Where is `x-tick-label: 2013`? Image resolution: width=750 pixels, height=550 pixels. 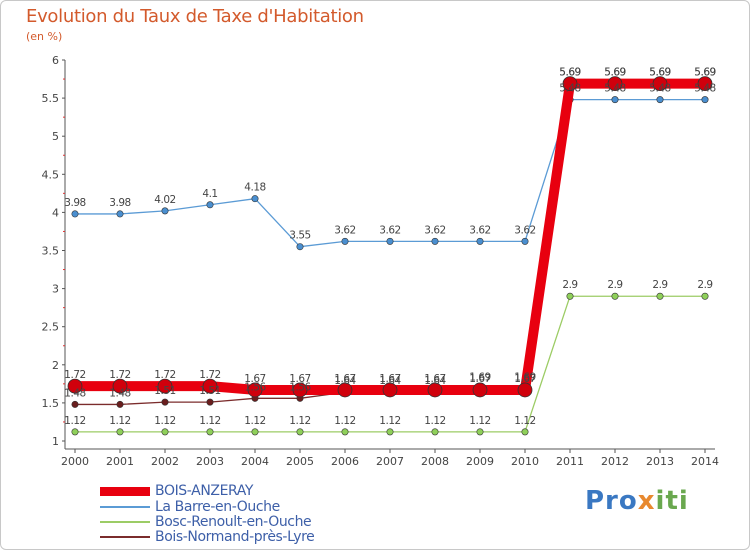
x-tick-label: 2013 is located at coordinates (660, 461).